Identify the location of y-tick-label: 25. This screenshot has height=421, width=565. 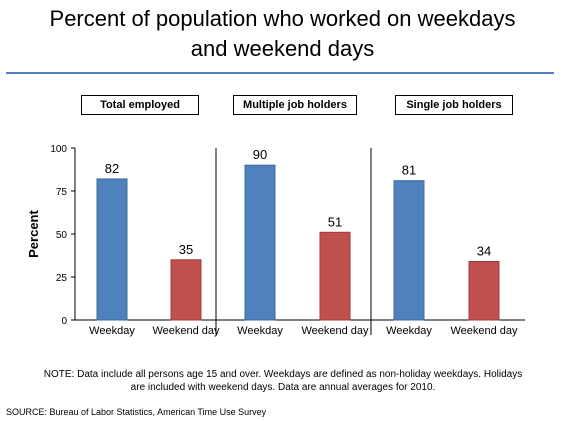
(62, 278).